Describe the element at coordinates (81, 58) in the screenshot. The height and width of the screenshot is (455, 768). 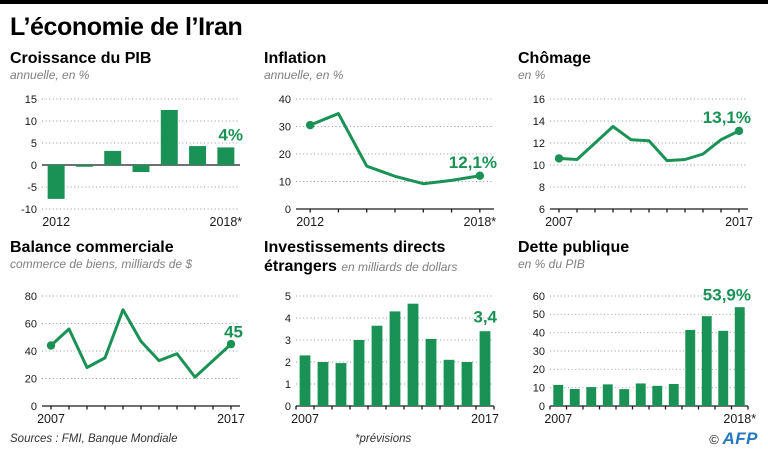
I see `gdp-growth-title: Croissance du PIB` at that location.